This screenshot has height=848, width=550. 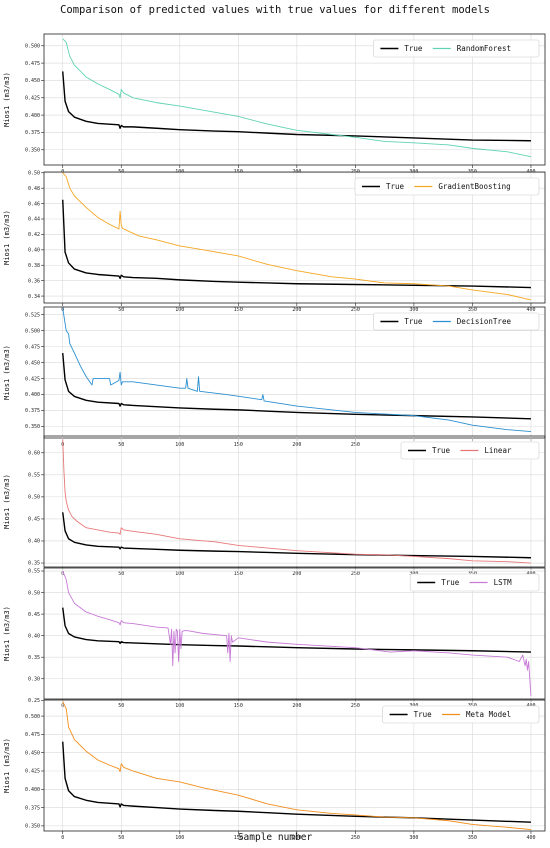 I want to click on x-tick-label: 0, so click(x=62, y=838).